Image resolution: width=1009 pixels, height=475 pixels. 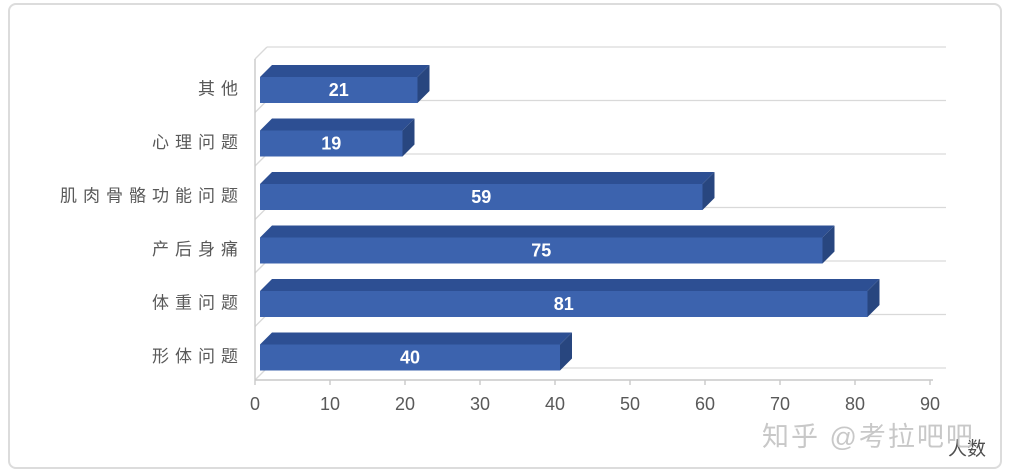 I want to click on x-axis-title: 人数, so click(x=967, y=449).